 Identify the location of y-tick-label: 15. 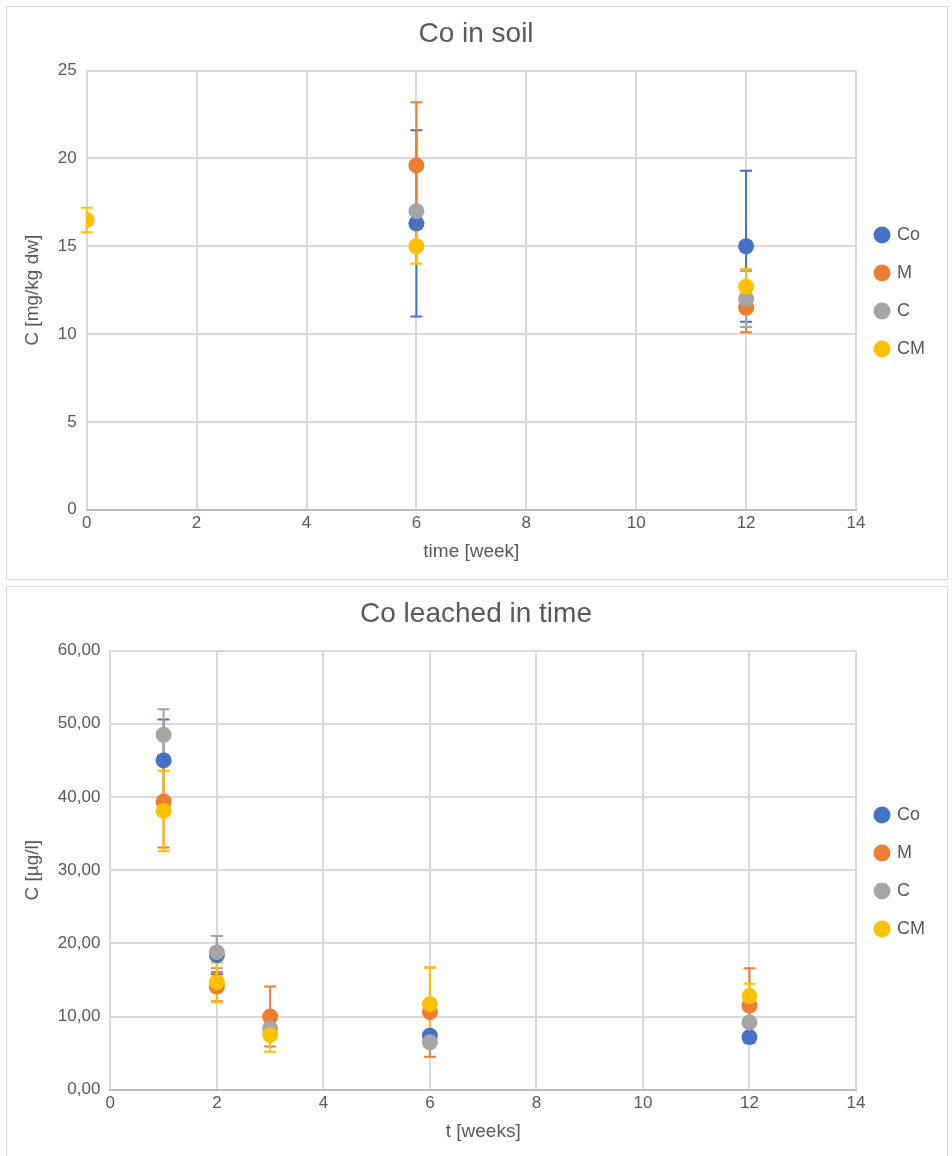
(67, 245).